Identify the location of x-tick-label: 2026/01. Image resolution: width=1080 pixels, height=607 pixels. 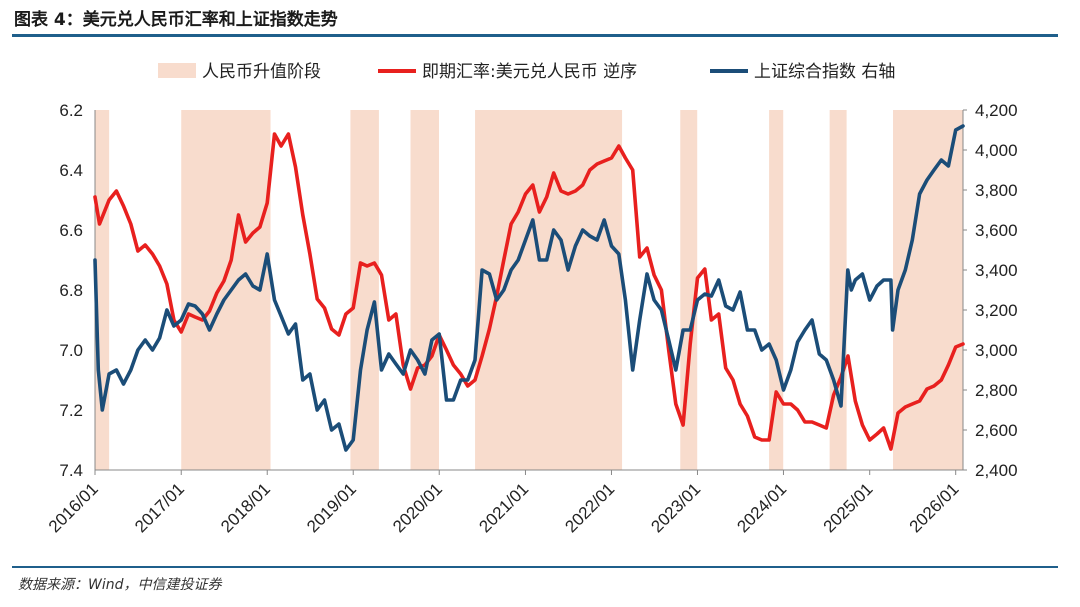
(934, 507).